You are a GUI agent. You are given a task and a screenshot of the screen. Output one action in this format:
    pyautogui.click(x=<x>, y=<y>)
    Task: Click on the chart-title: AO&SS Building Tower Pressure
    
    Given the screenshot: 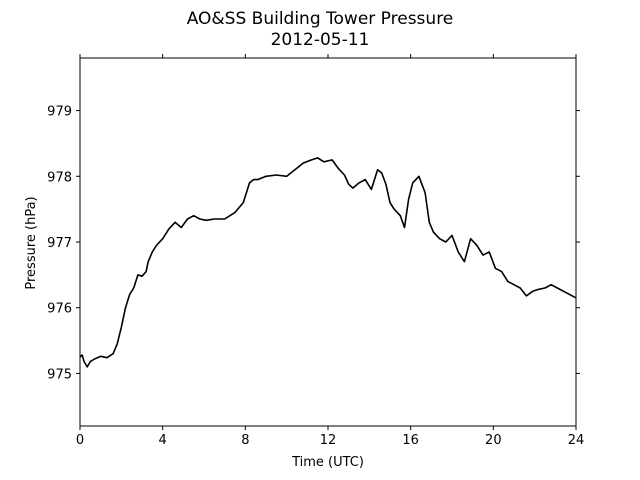 What is the action you would take?
    pyautogui.click(x=320, y=19)
    